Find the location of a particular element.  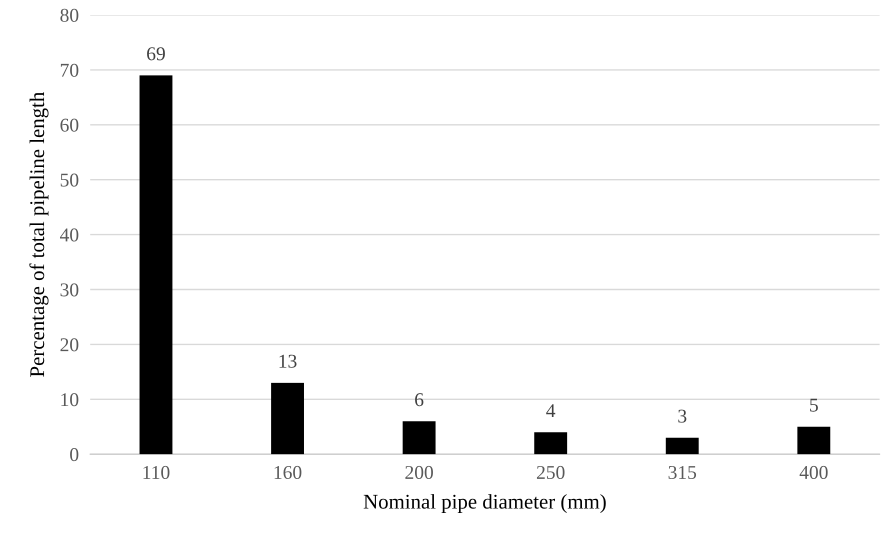

data-label: 69 is located at coordinates (156, 53).